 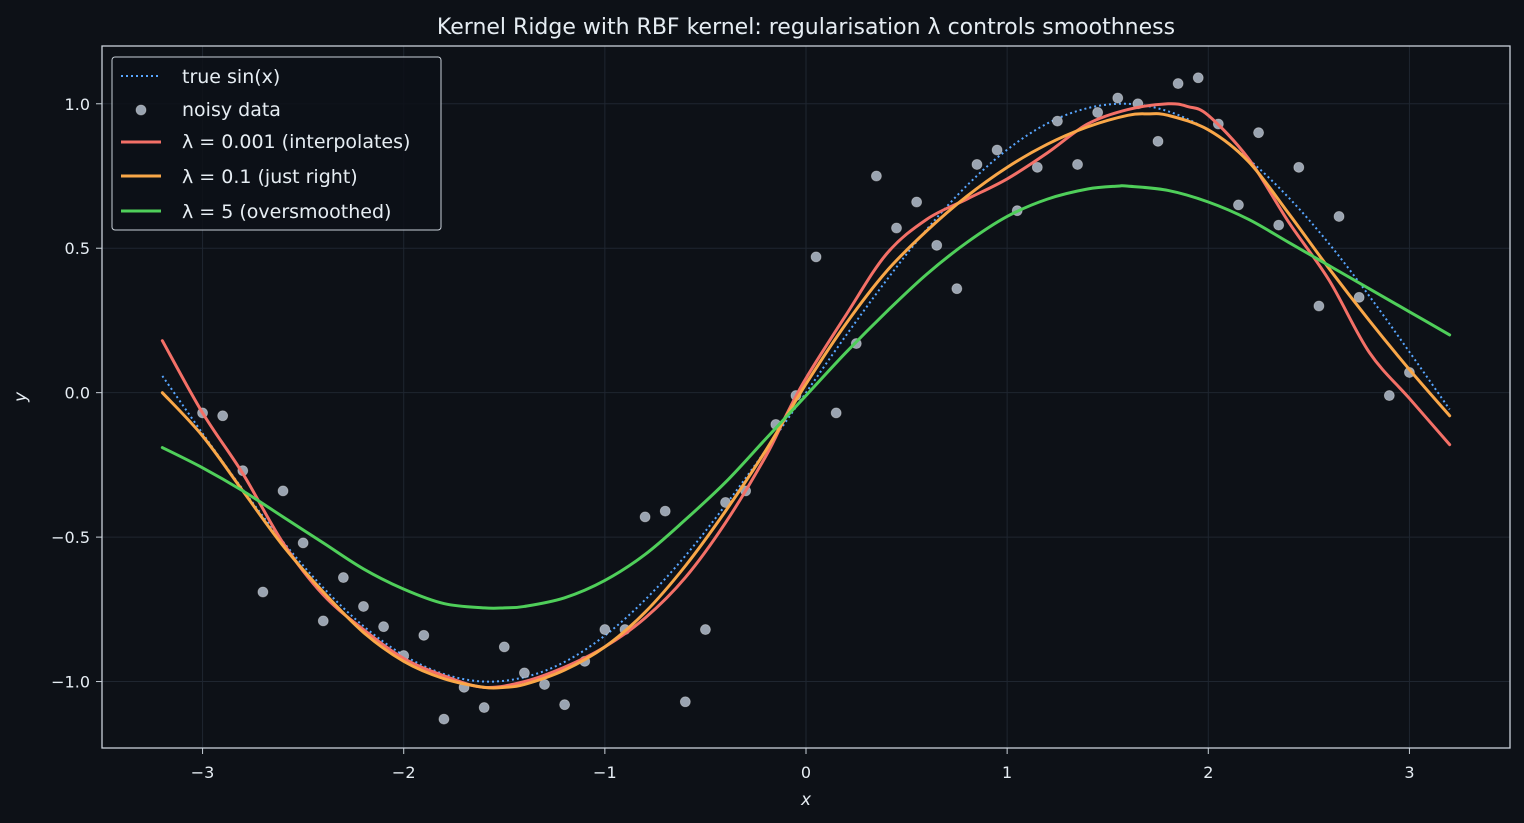 What do you see at coordinates (77, 248) in the screenshot?
I see `y-tick-label: 0.5` at bounding box center [77, 248].